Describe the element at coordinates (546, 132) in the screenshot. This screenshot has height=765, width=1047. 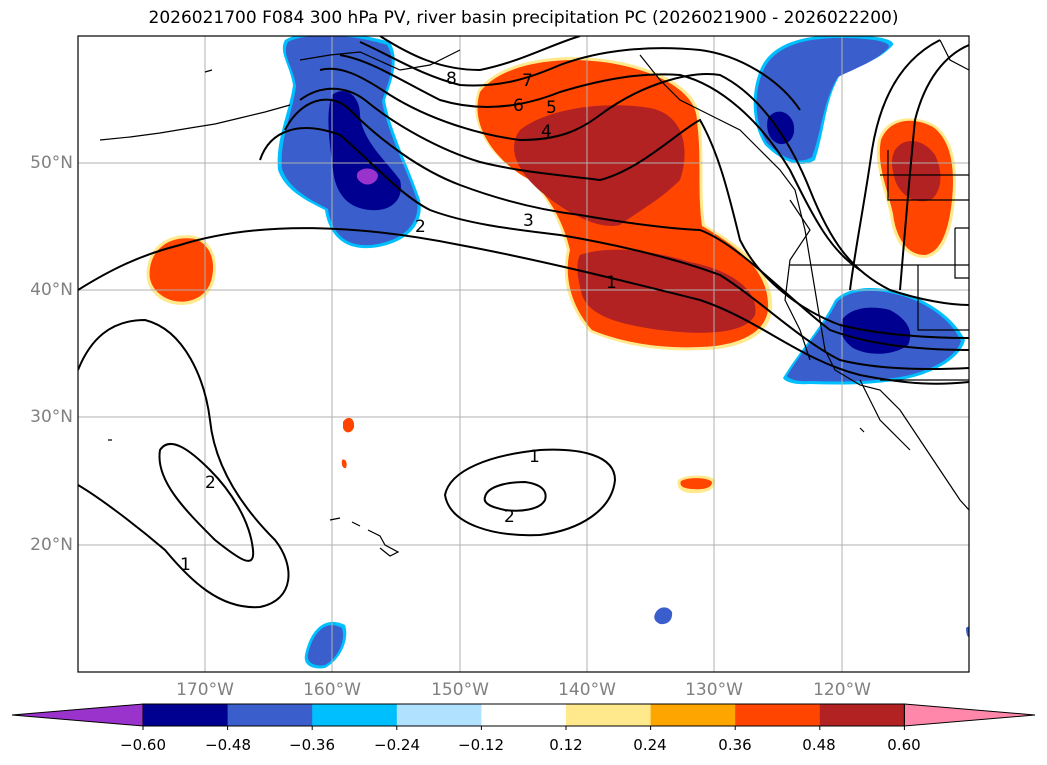
I see `contour-label: 4` at that location.